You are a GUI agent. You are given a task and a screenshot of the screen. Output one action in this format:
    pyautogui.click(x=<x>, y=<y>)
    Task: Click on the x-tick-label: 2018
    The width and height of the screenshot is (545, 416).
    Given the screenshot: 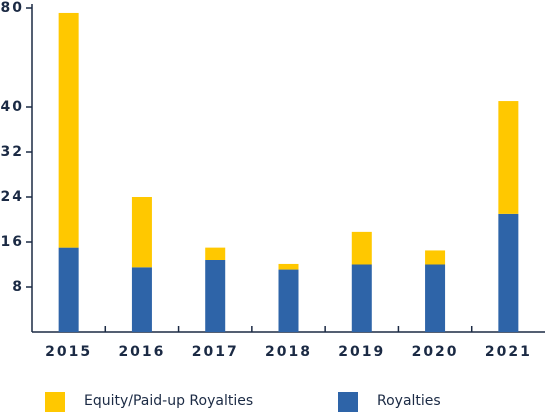 What is the action you would take?
    pyautogui.click(x=288, y=352)
    